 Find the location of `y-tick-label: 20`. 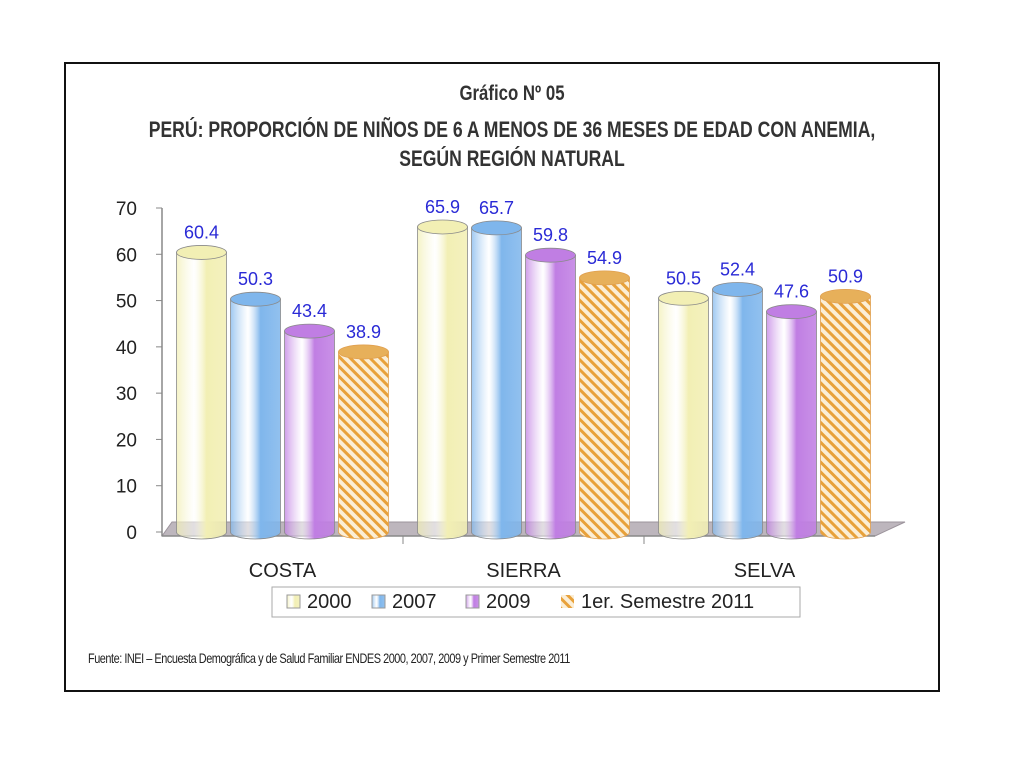

y-tick-label: 20 is located at coordinates (126, 440).